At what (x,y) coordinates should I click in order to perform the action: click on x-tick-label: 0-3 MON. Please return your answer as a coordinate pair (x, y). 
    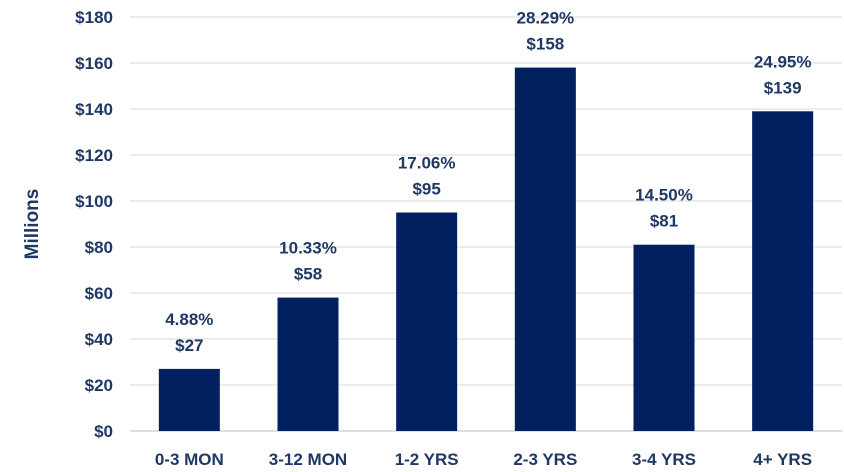
    Looking at the image, I should click on (189, 459).